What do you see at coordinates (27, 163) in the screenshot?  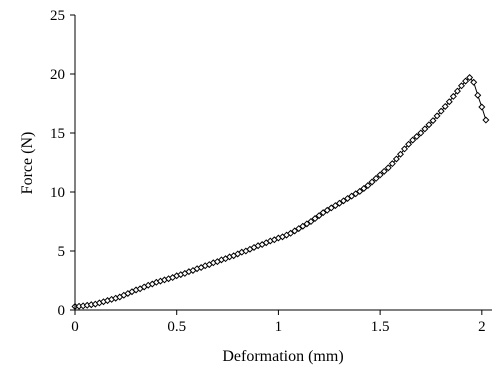 I see `y-axis-title: Force (N)` at bounding box center [27, 163].